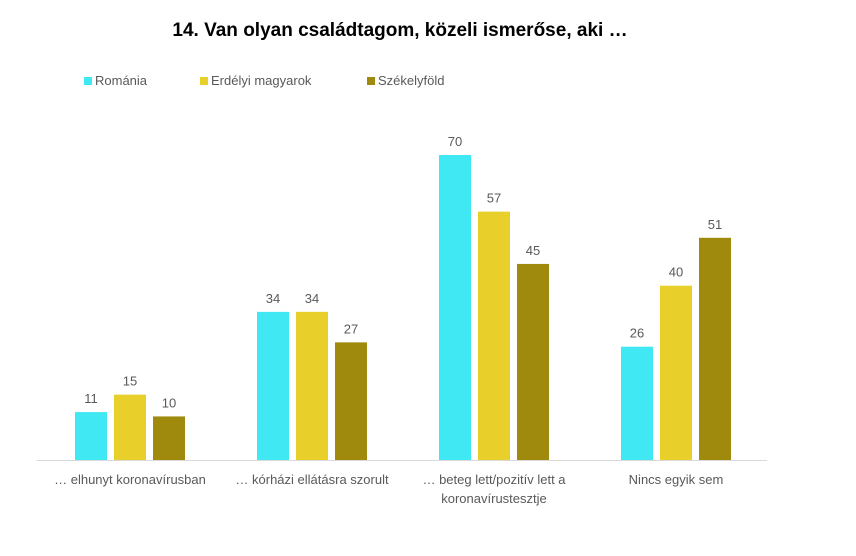 The height and width of the screenshot is (556, 856). What do you see at coordinates (121, 80) in the screenshot?
I see `legend-label: Románia` at bounding box center [121, 80].